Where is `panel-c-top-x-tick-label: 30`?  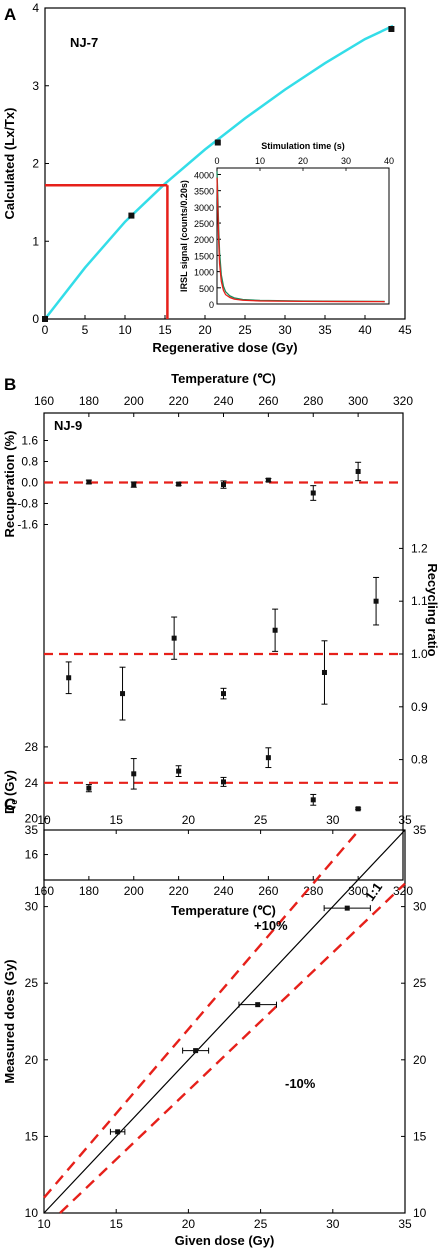
panel-c-top-x-tick-label: 30 is located at coordinates (333, 820).